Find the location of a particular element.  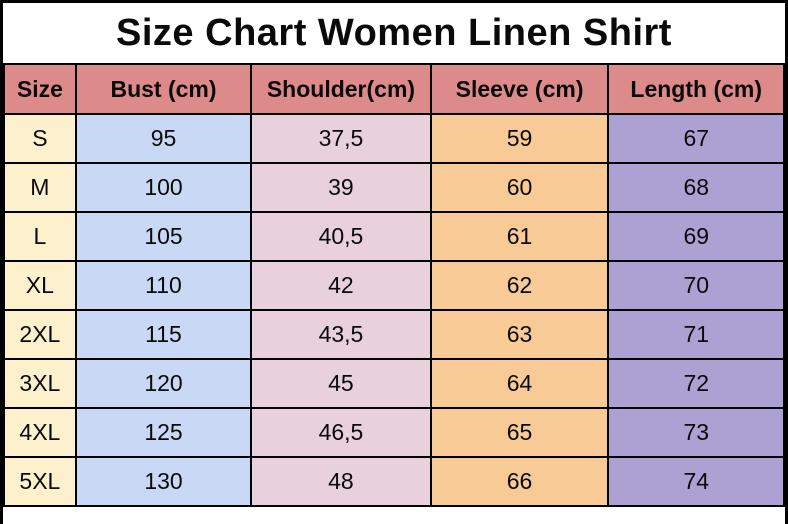

length-cell: 71 is located at coordinates (696, 334).